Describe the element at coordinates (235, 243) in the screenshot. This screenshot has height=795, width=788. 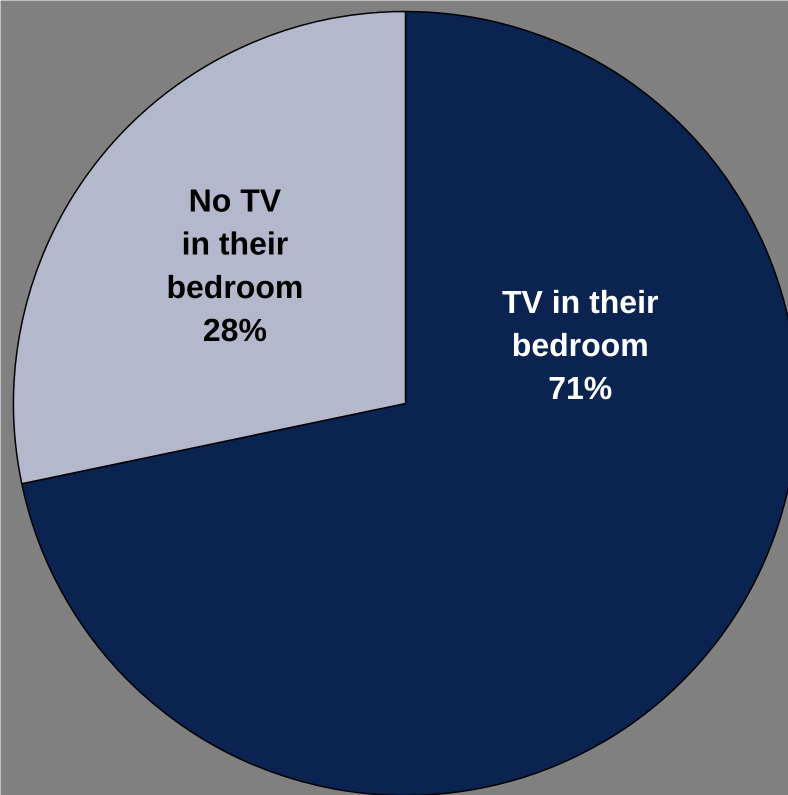
I see `slice-label: No TV in their bedroom` at that location.